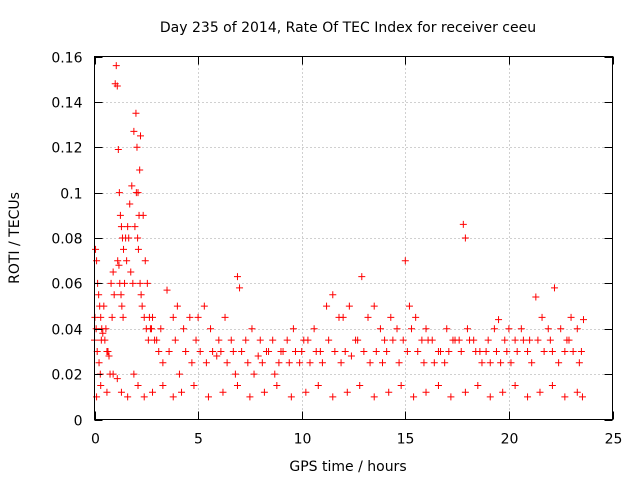  I want to click on x-tick-label: 20, so click(510, 440).